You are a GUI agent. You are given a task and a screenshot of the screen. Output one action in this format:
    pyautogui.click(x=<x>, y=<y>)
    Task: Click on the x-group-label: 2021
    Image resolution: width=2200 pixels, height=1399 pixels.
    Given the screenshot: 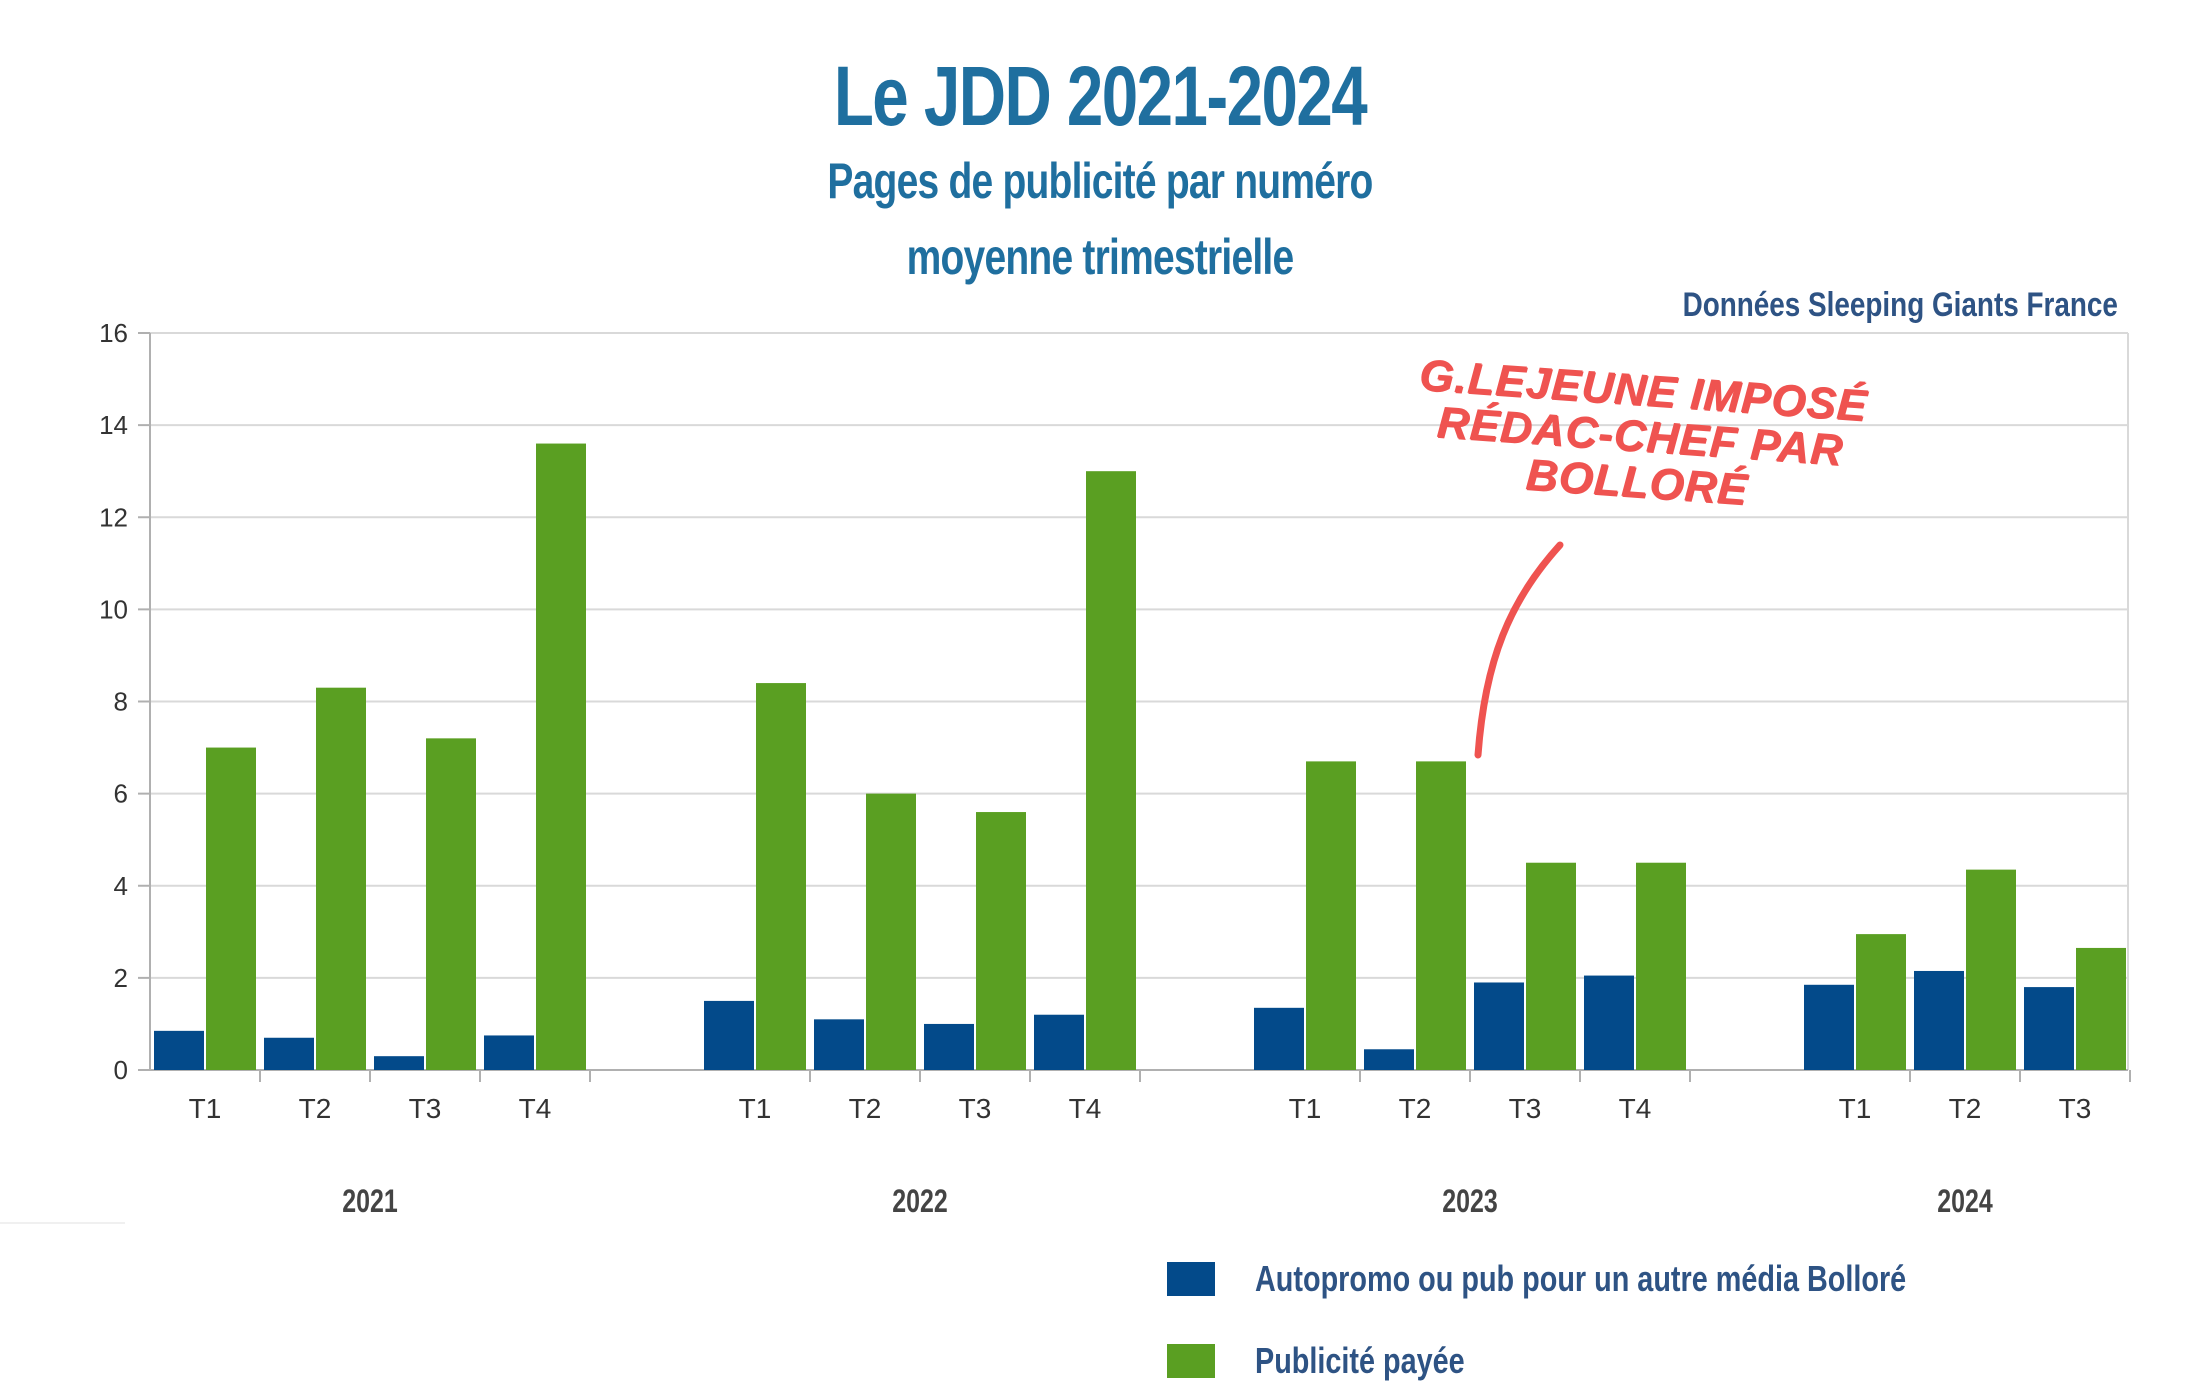 What is the action you would take?
    pyautogui.click(x=370, y=1202)
    